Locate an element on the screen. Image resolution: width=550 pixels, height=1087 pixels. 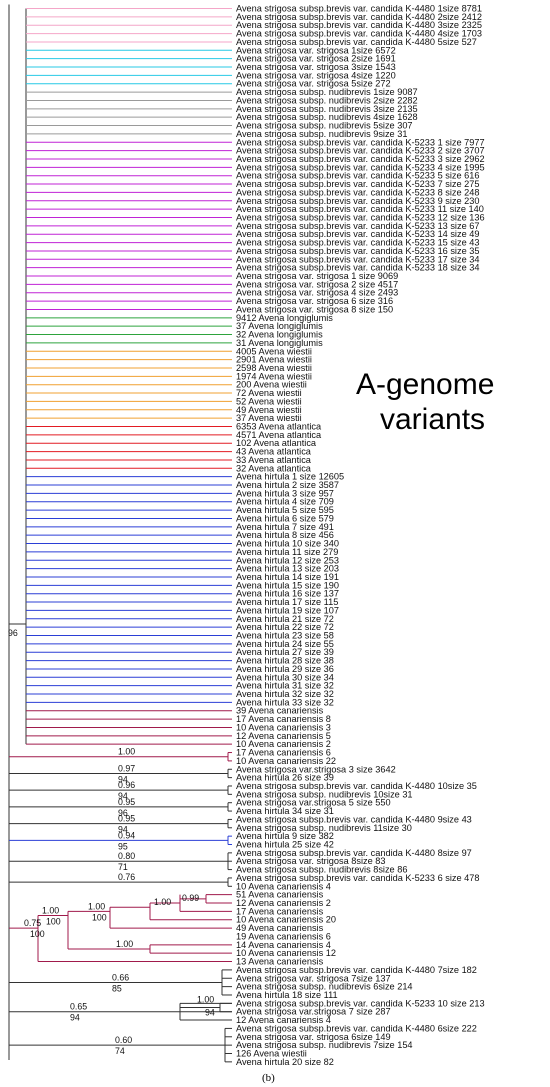
leaf-label: 1974 Avena wiestii is located at coordinates (274, 376).